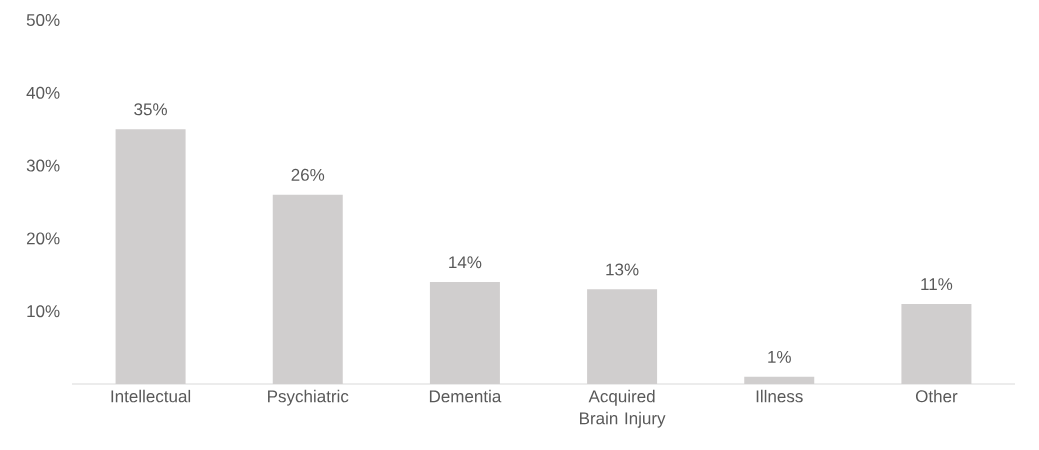 Image resolution: width=1039 pixels, height=450 pixels. Describe the element at coordinates (622, 269) in the screenshot. I see `data-label: 13%` at that location.